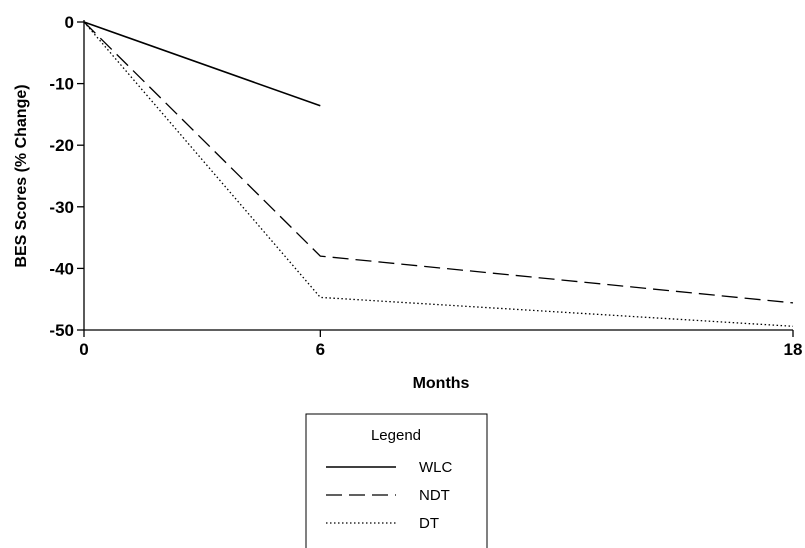 The width and height of the screenshot is (805, 548). What do you see at coordinates (320, 349) in the screenshot?
I see `x-tick-label: 6` at bounding box center [320, 349].